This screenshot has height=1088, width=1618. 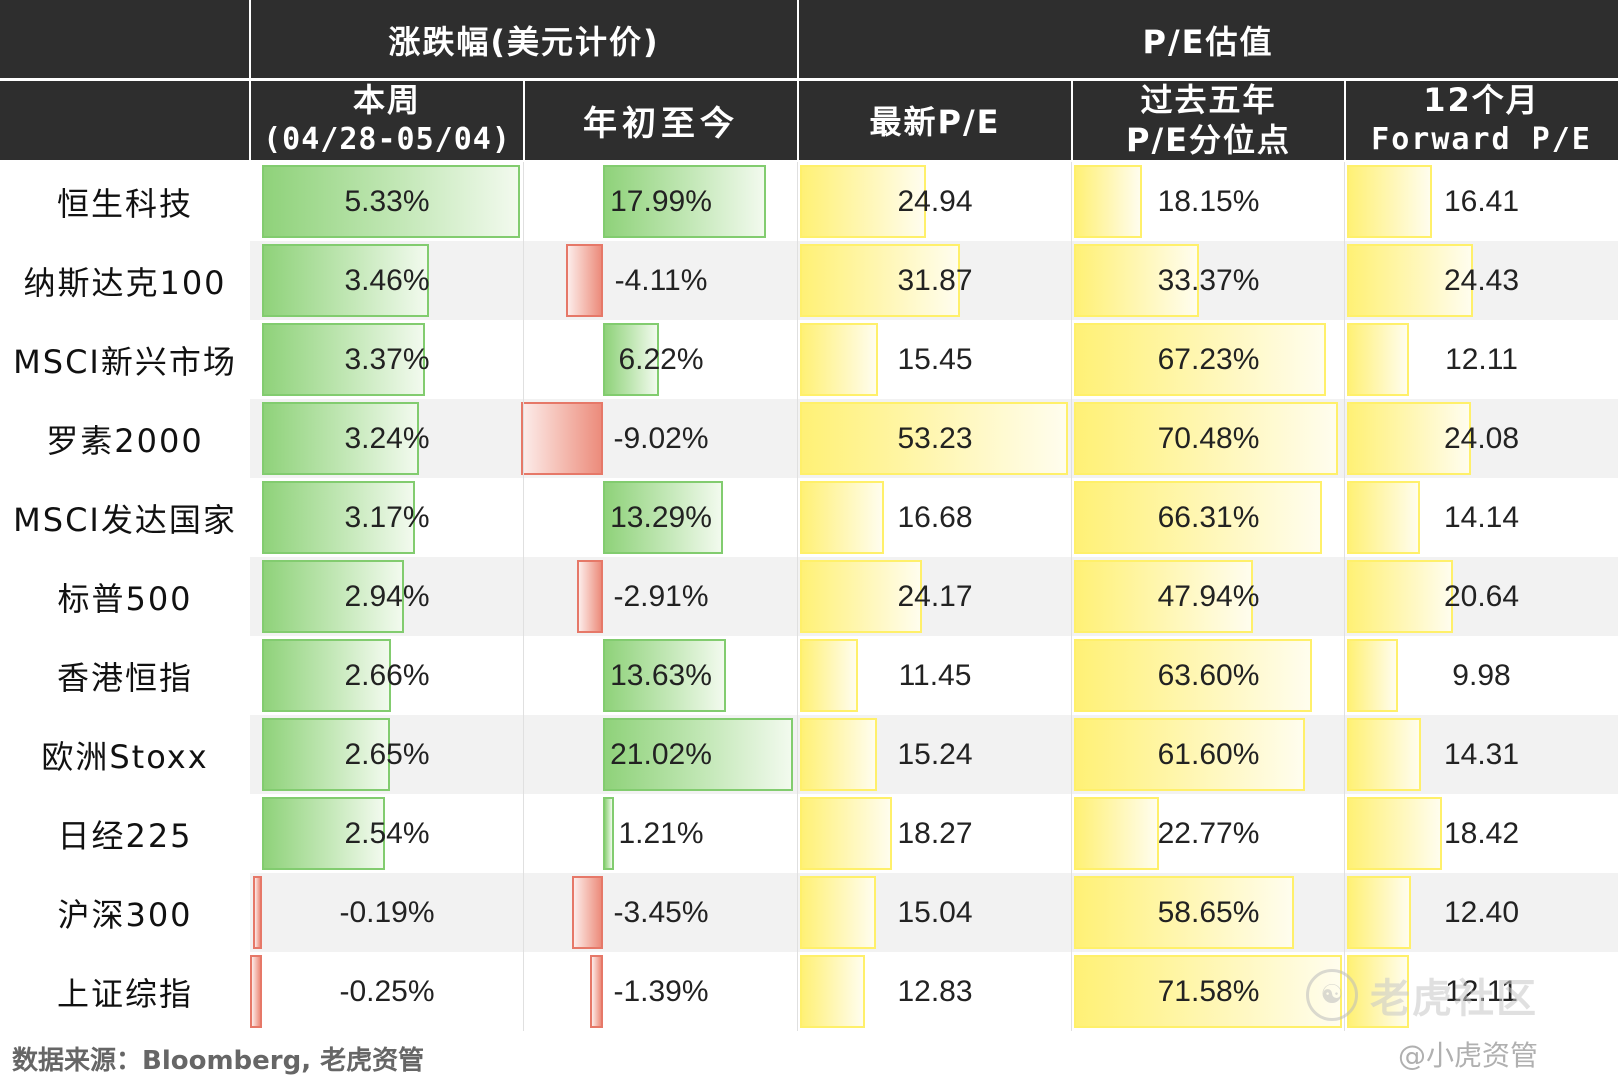 What do you see at coordinates (218, 1061) in the screenshot?
I see `source-note: 数据来源：Bloomberg, 老虎资管` at bounding box center [218, 1061].